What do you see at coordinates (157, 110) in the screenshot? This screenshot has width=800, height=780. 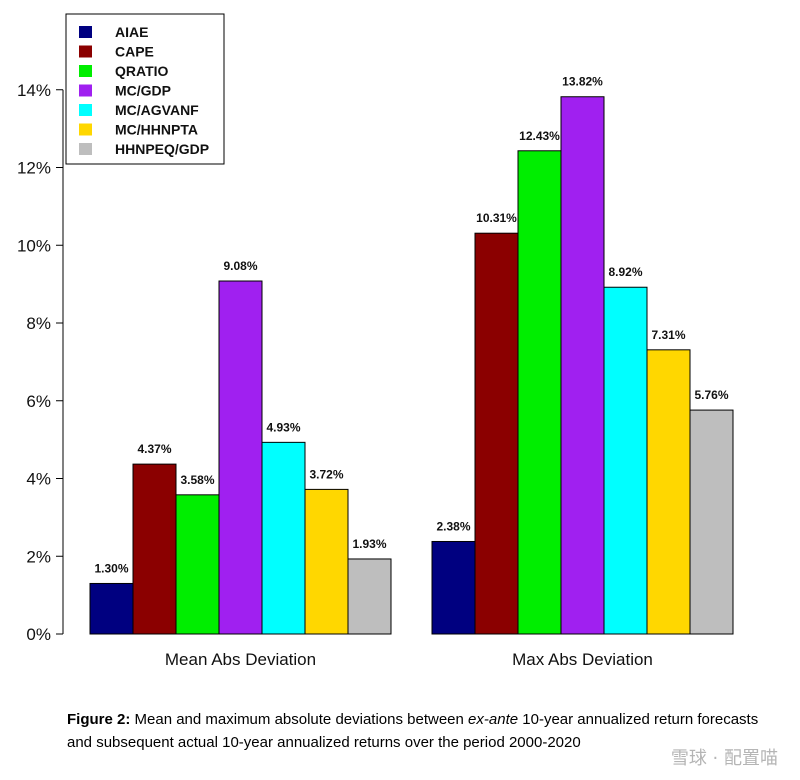 I see `legend-label: MC/AGVANF` at bounding box center [157, 110].